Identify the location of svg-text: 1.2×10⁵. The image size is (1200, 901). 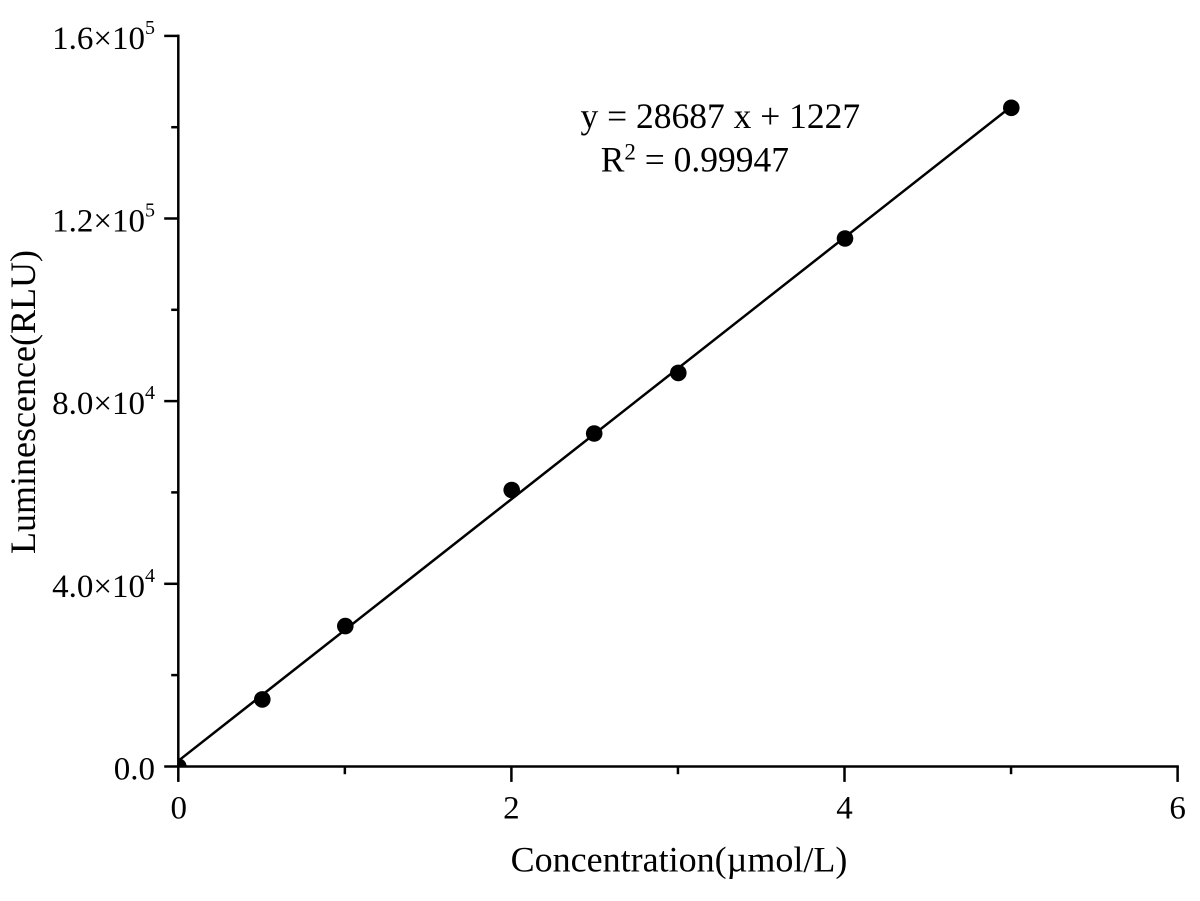
(103, 220).